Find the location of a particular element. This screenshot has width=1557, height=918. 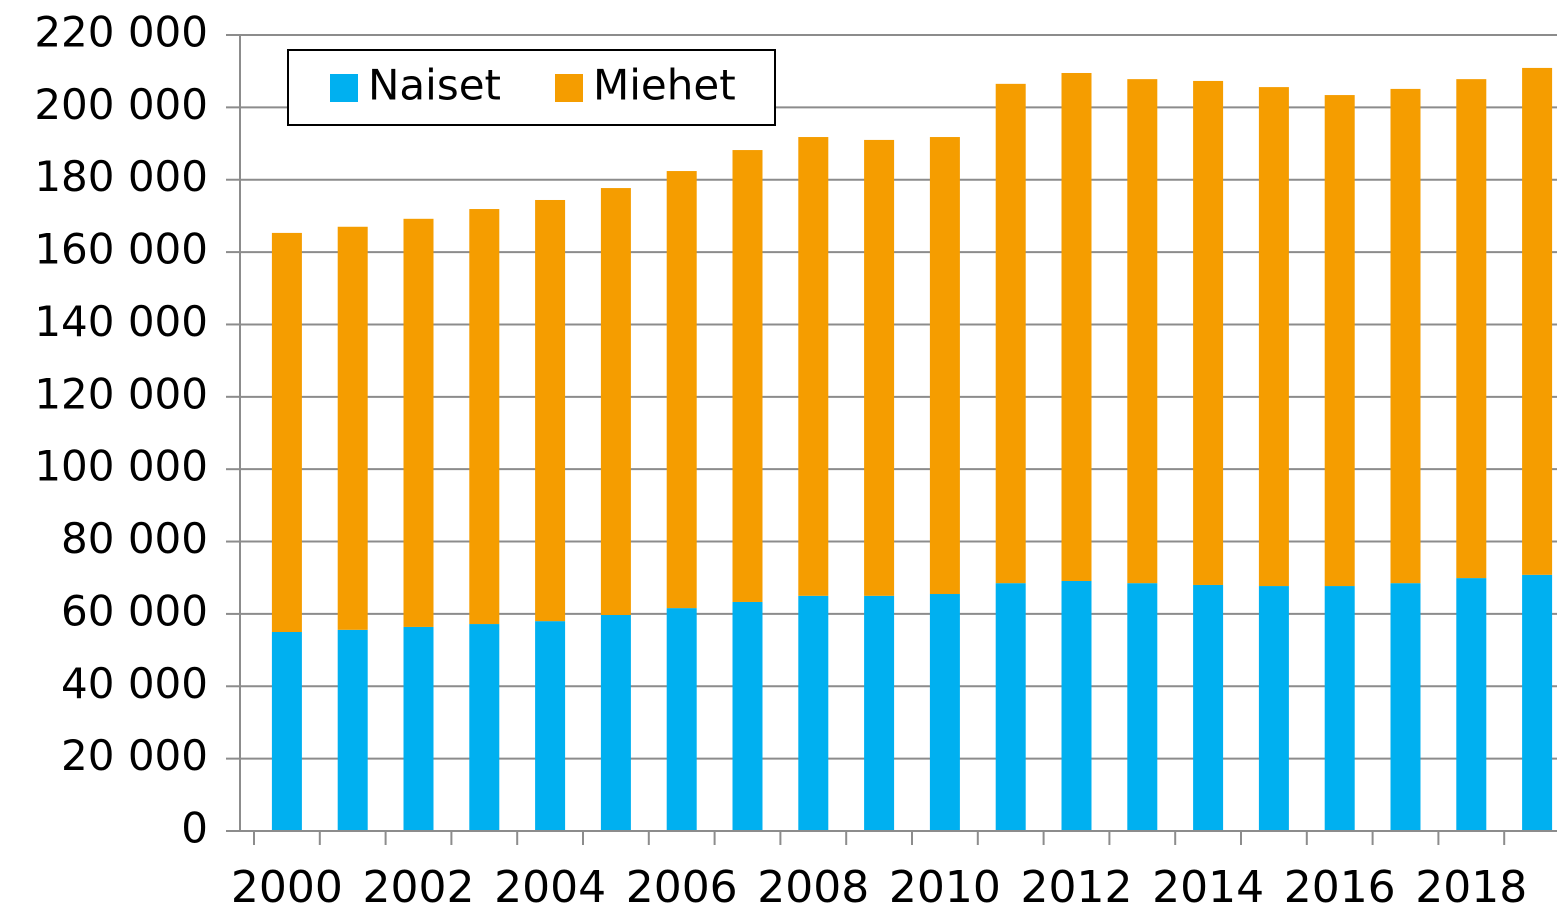

x-tick-label: 2010 is located at coordinates (945, 887).